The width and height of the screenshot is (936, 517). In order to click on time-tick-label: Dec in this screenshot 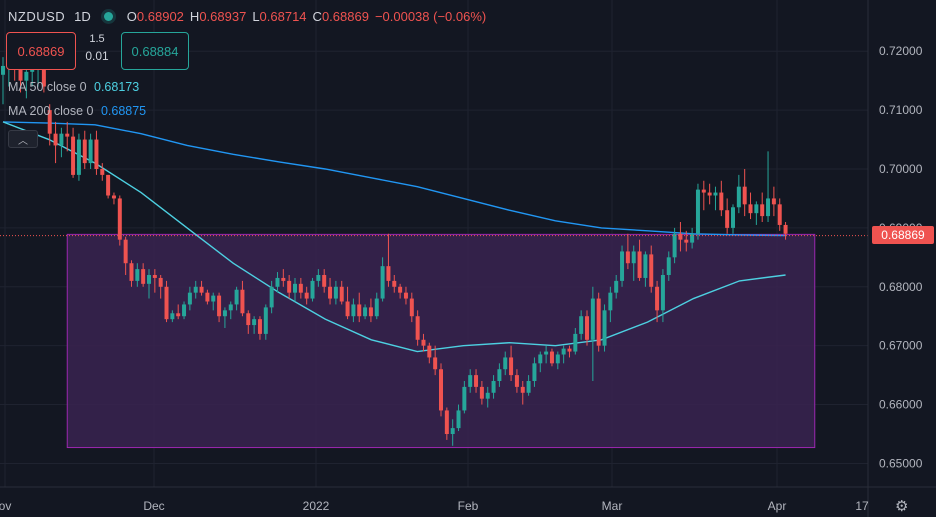, I will do `click(153, 506)`.